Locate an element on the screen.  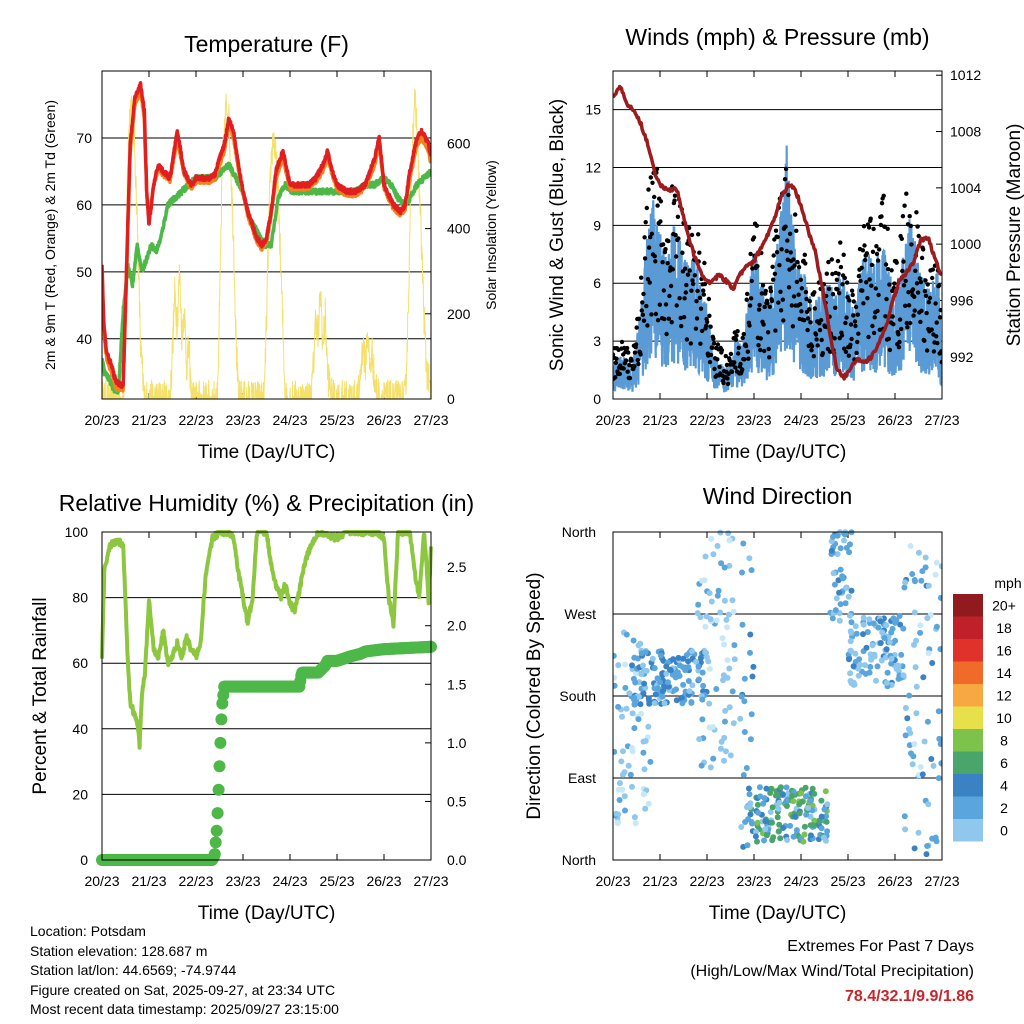
winds-ytick-label: 9 is located at coordinates (597, 225).